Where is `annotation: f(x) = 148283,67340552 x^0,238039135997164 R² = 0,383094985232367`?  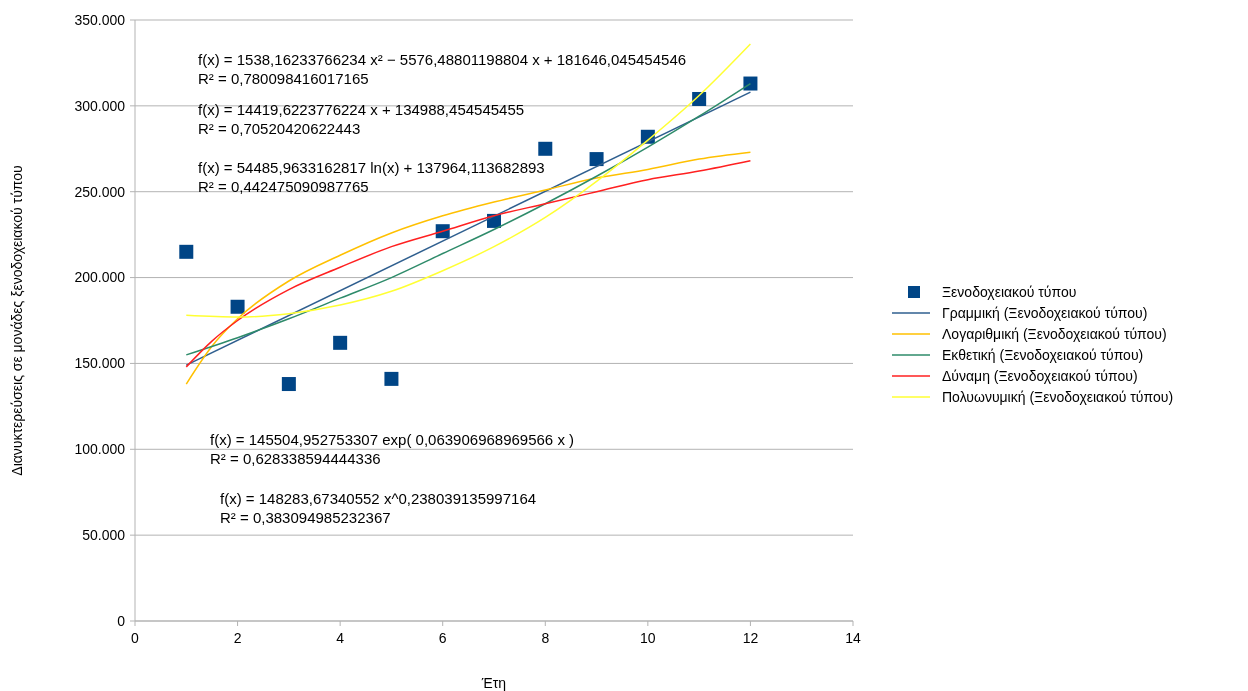 annotation: f(x) = 148283,67340552 x^0,238039135997164 R² = 0,383094985232367 is located at coordinates (378, 508).